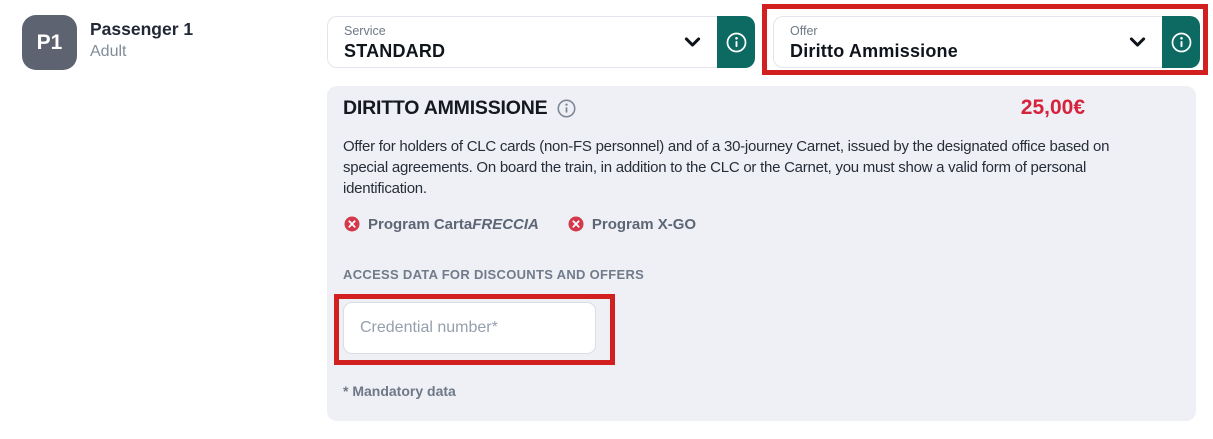 The image size is (1213, 439). I want to click on service-select-value: STANDARD, so click(395, 51).